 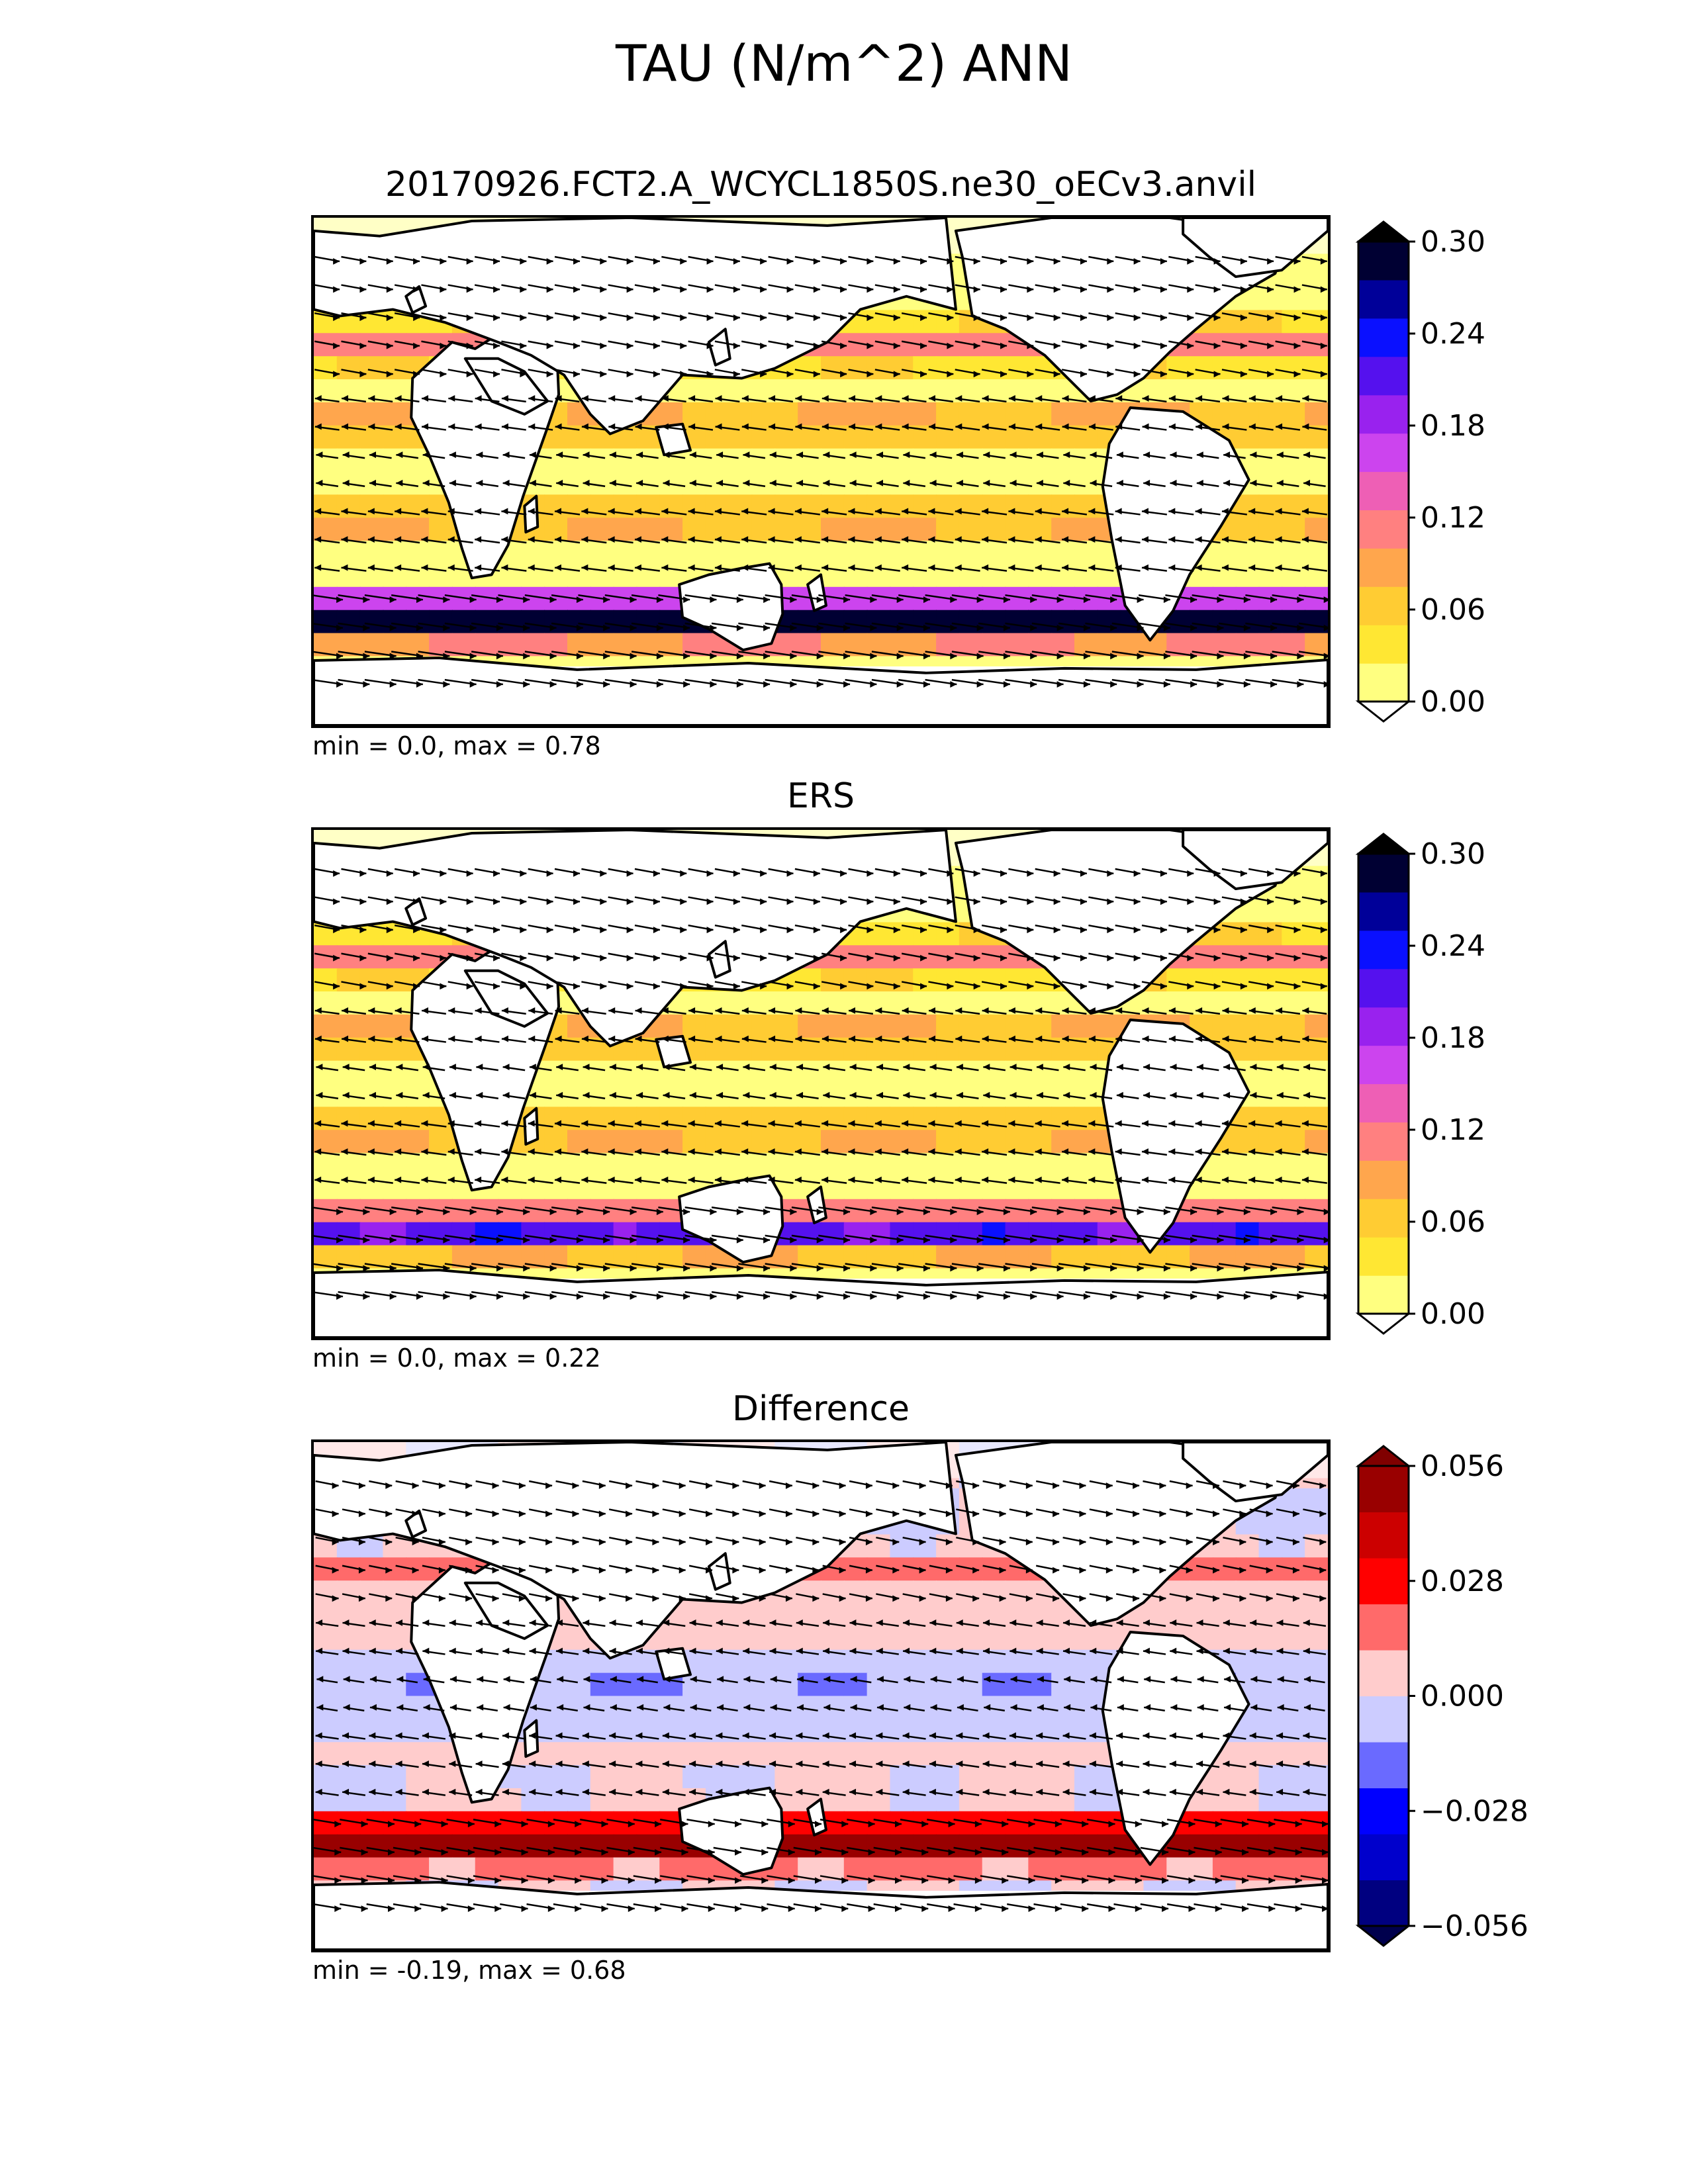 What do you see at coordinates (1462, 1581) in the screenshot?
I see `colorbar-tick-label: 0.028` at bounding box center [1462, 1581].